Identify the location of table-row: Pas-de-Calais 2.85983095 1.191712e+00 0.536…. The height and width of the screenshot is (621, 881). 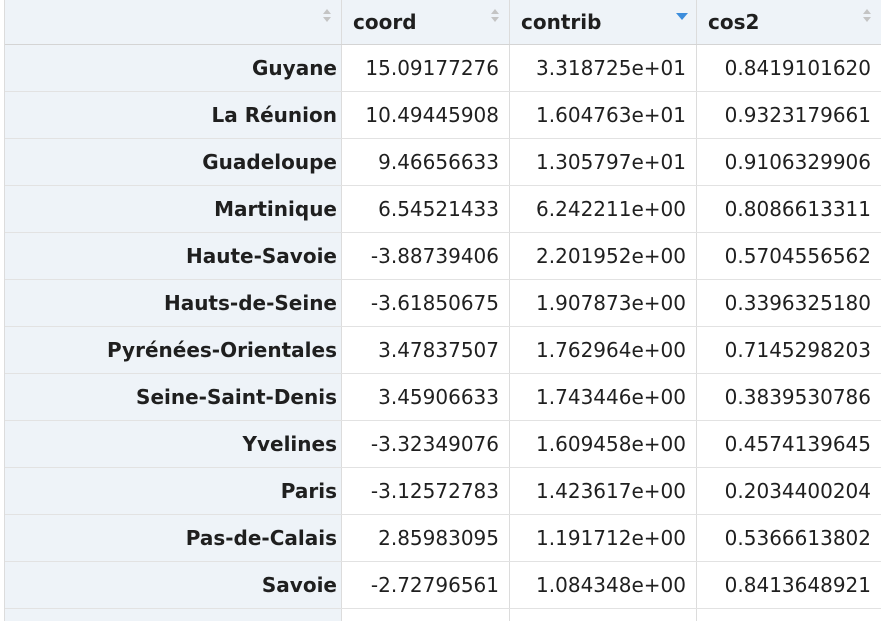
(443, 538).